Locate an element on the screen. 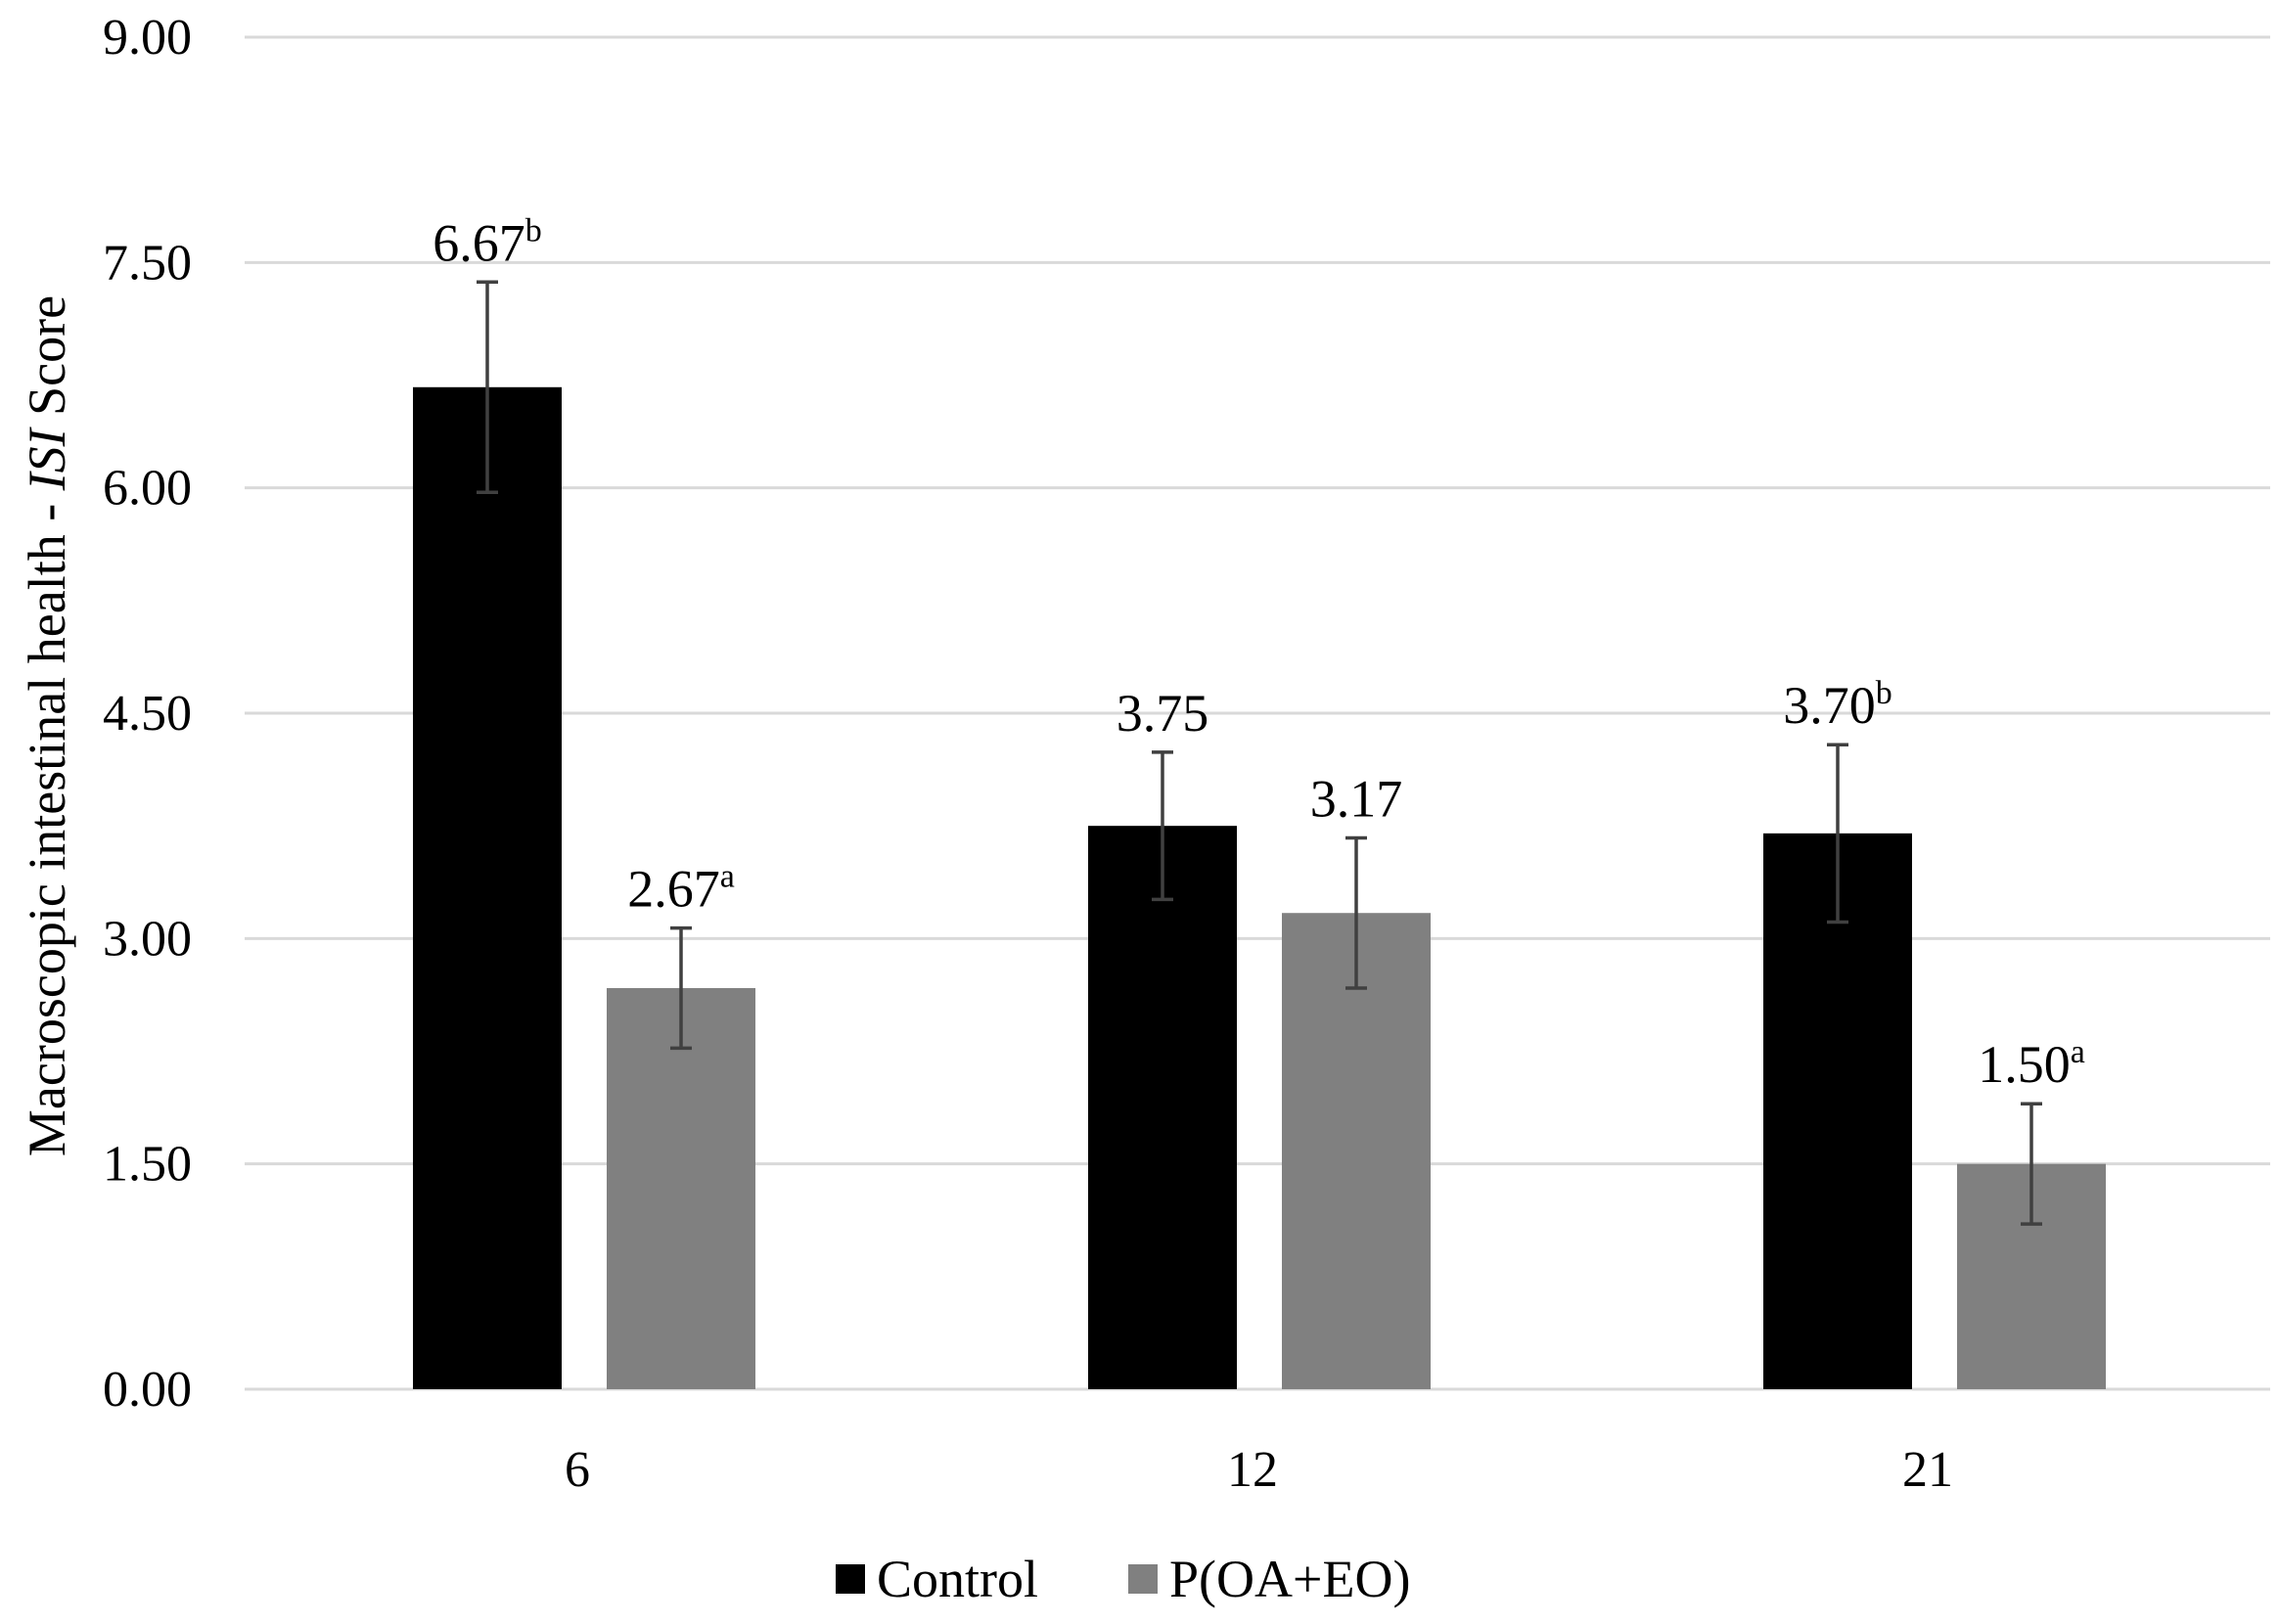  data-label-control-12: 3.75 is located at coordinates (1163, 713).